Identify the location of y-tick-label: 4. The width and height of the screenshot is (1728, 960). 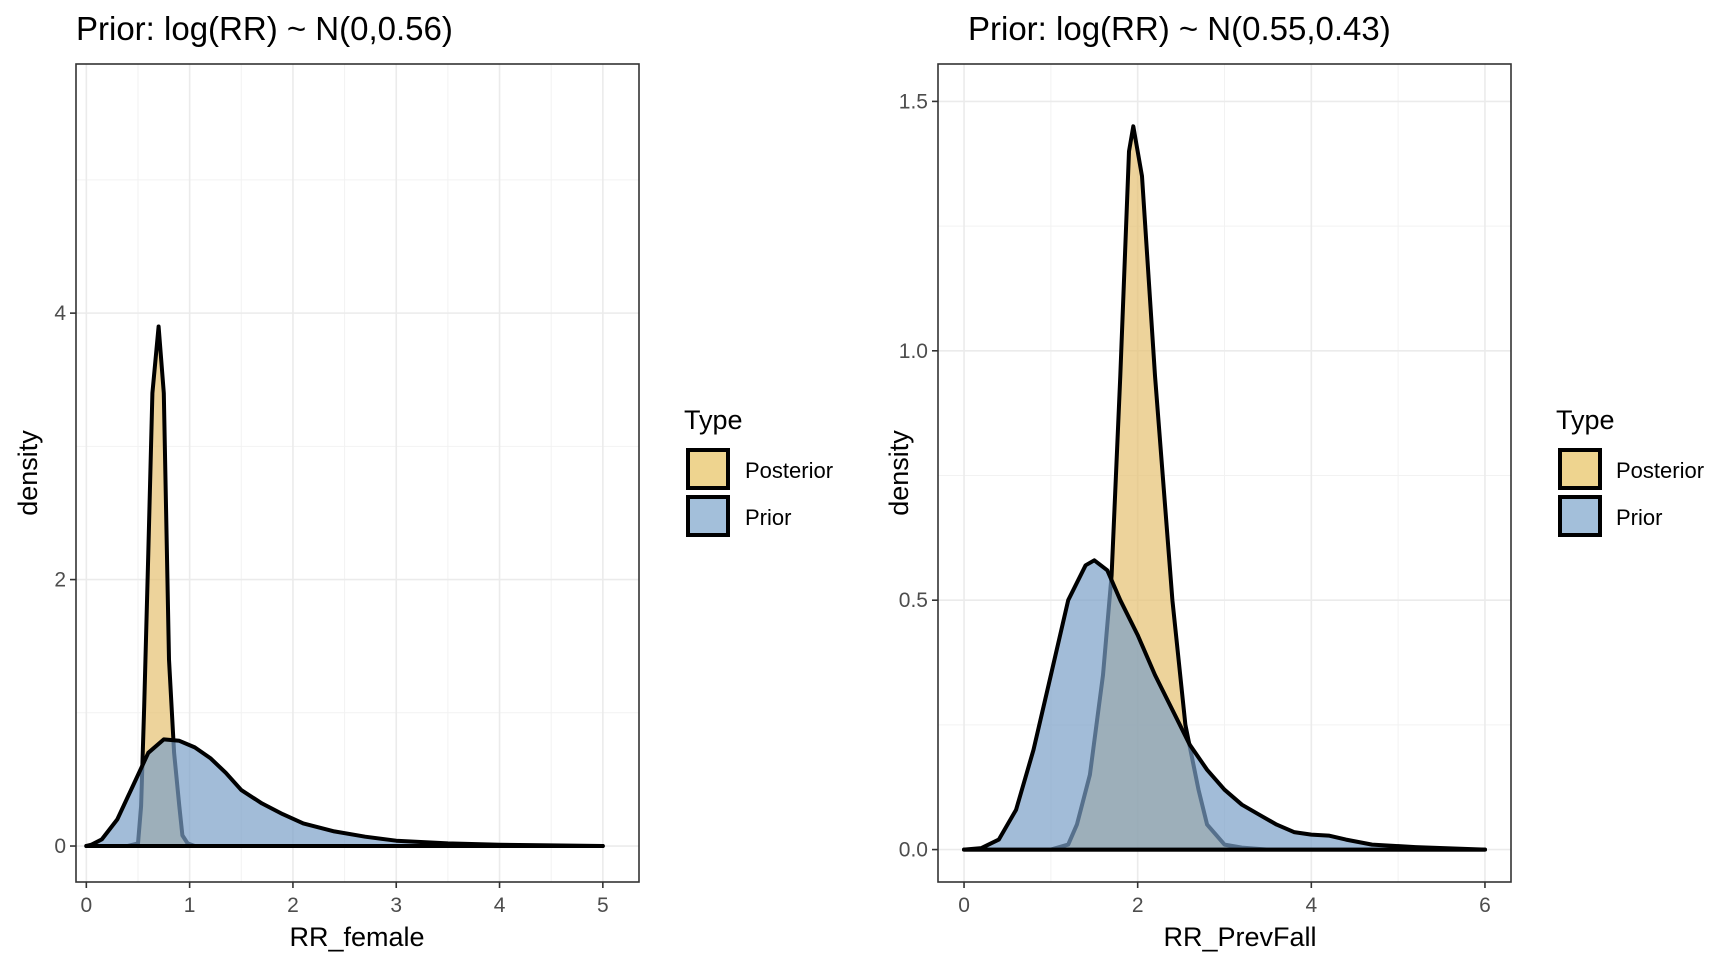
(60, 313).